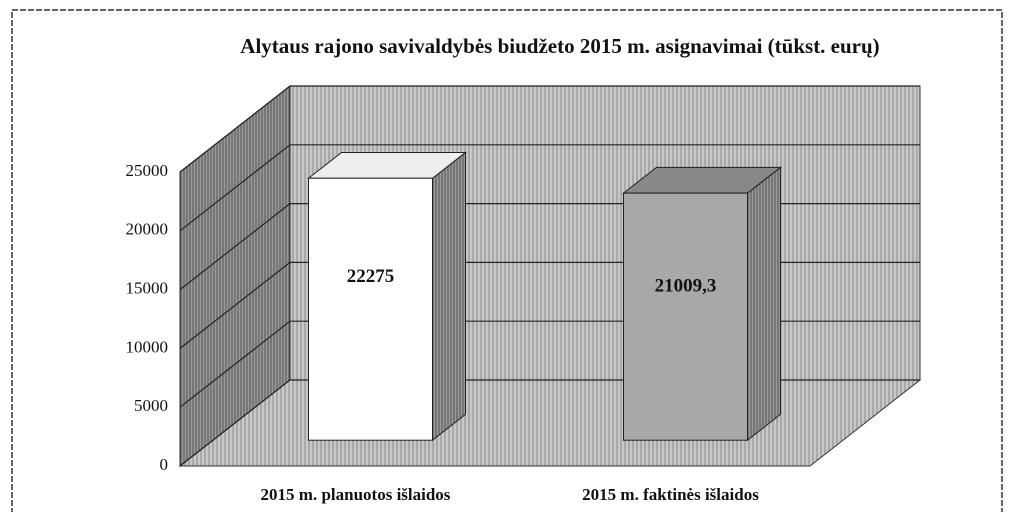 The height and width of the screenshot is (512, 1010). What do you see at coordinates (686, 285) in the screenshot?
I see `value-label: 21009,3` at bounding box center [686, 285].